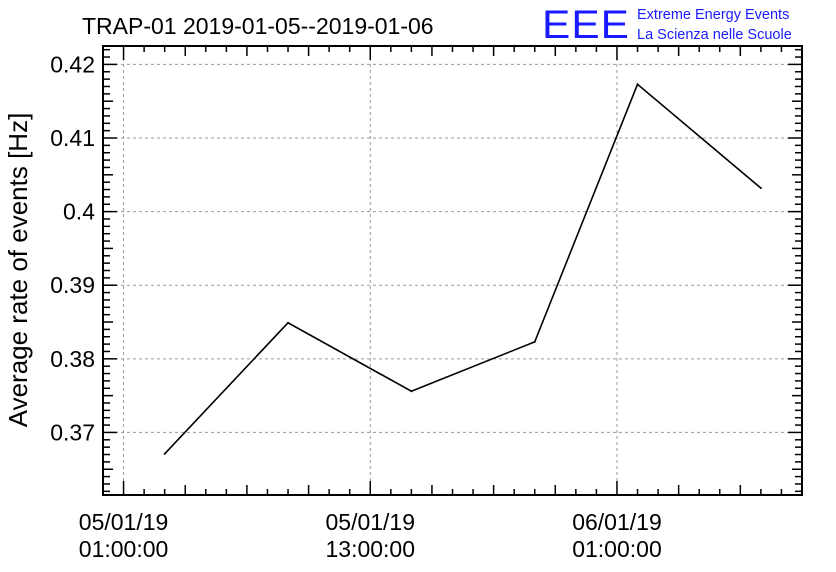 This screenshot has height=572, width=836. Describe the element at coordinates (72, 64) in the screenshot. I see `y-tick-label: 0.42` at that location.